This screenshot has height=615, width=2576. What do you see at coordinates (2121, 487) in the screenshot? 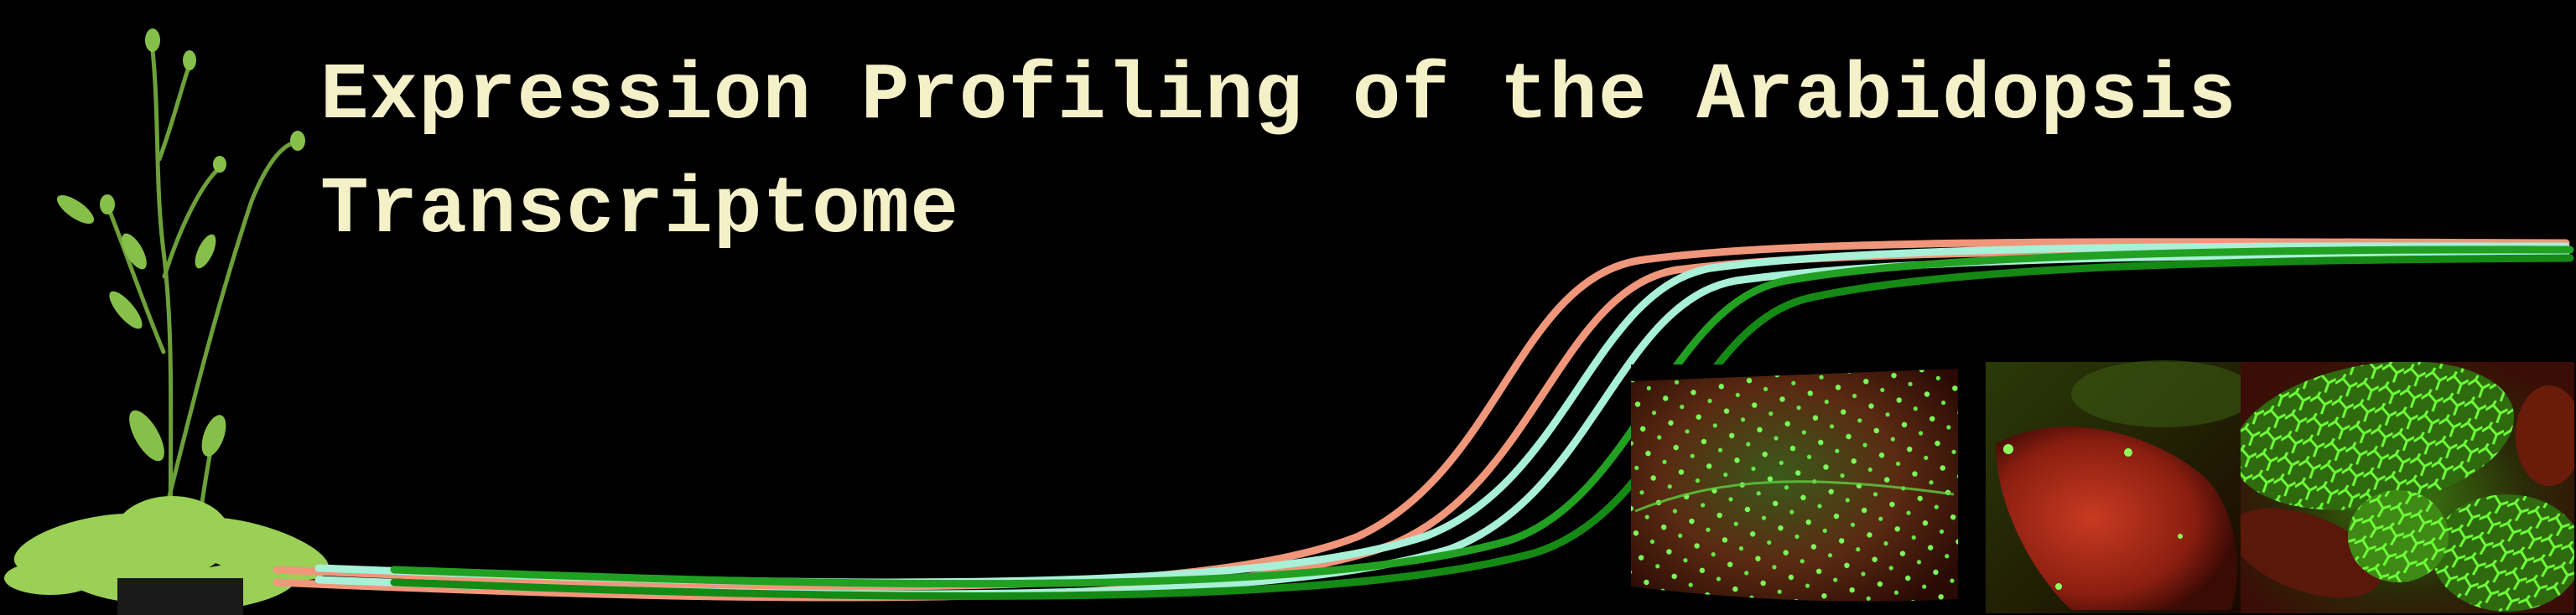
I see `red-leaf-gfp-photo` at bounding box center [2121, 487].